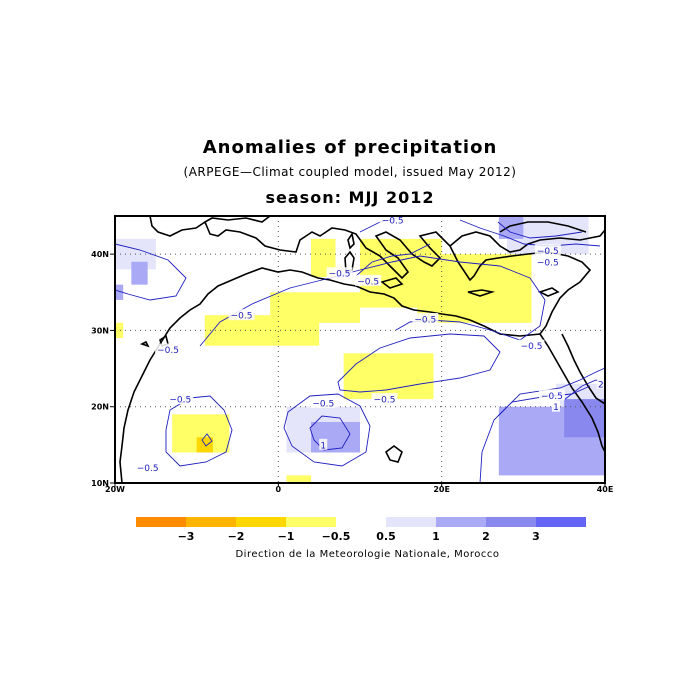  What do you see at coordinates (186, 536) in the screenshot?
I see `legend-label: −3` at bounding box center [186, 536].